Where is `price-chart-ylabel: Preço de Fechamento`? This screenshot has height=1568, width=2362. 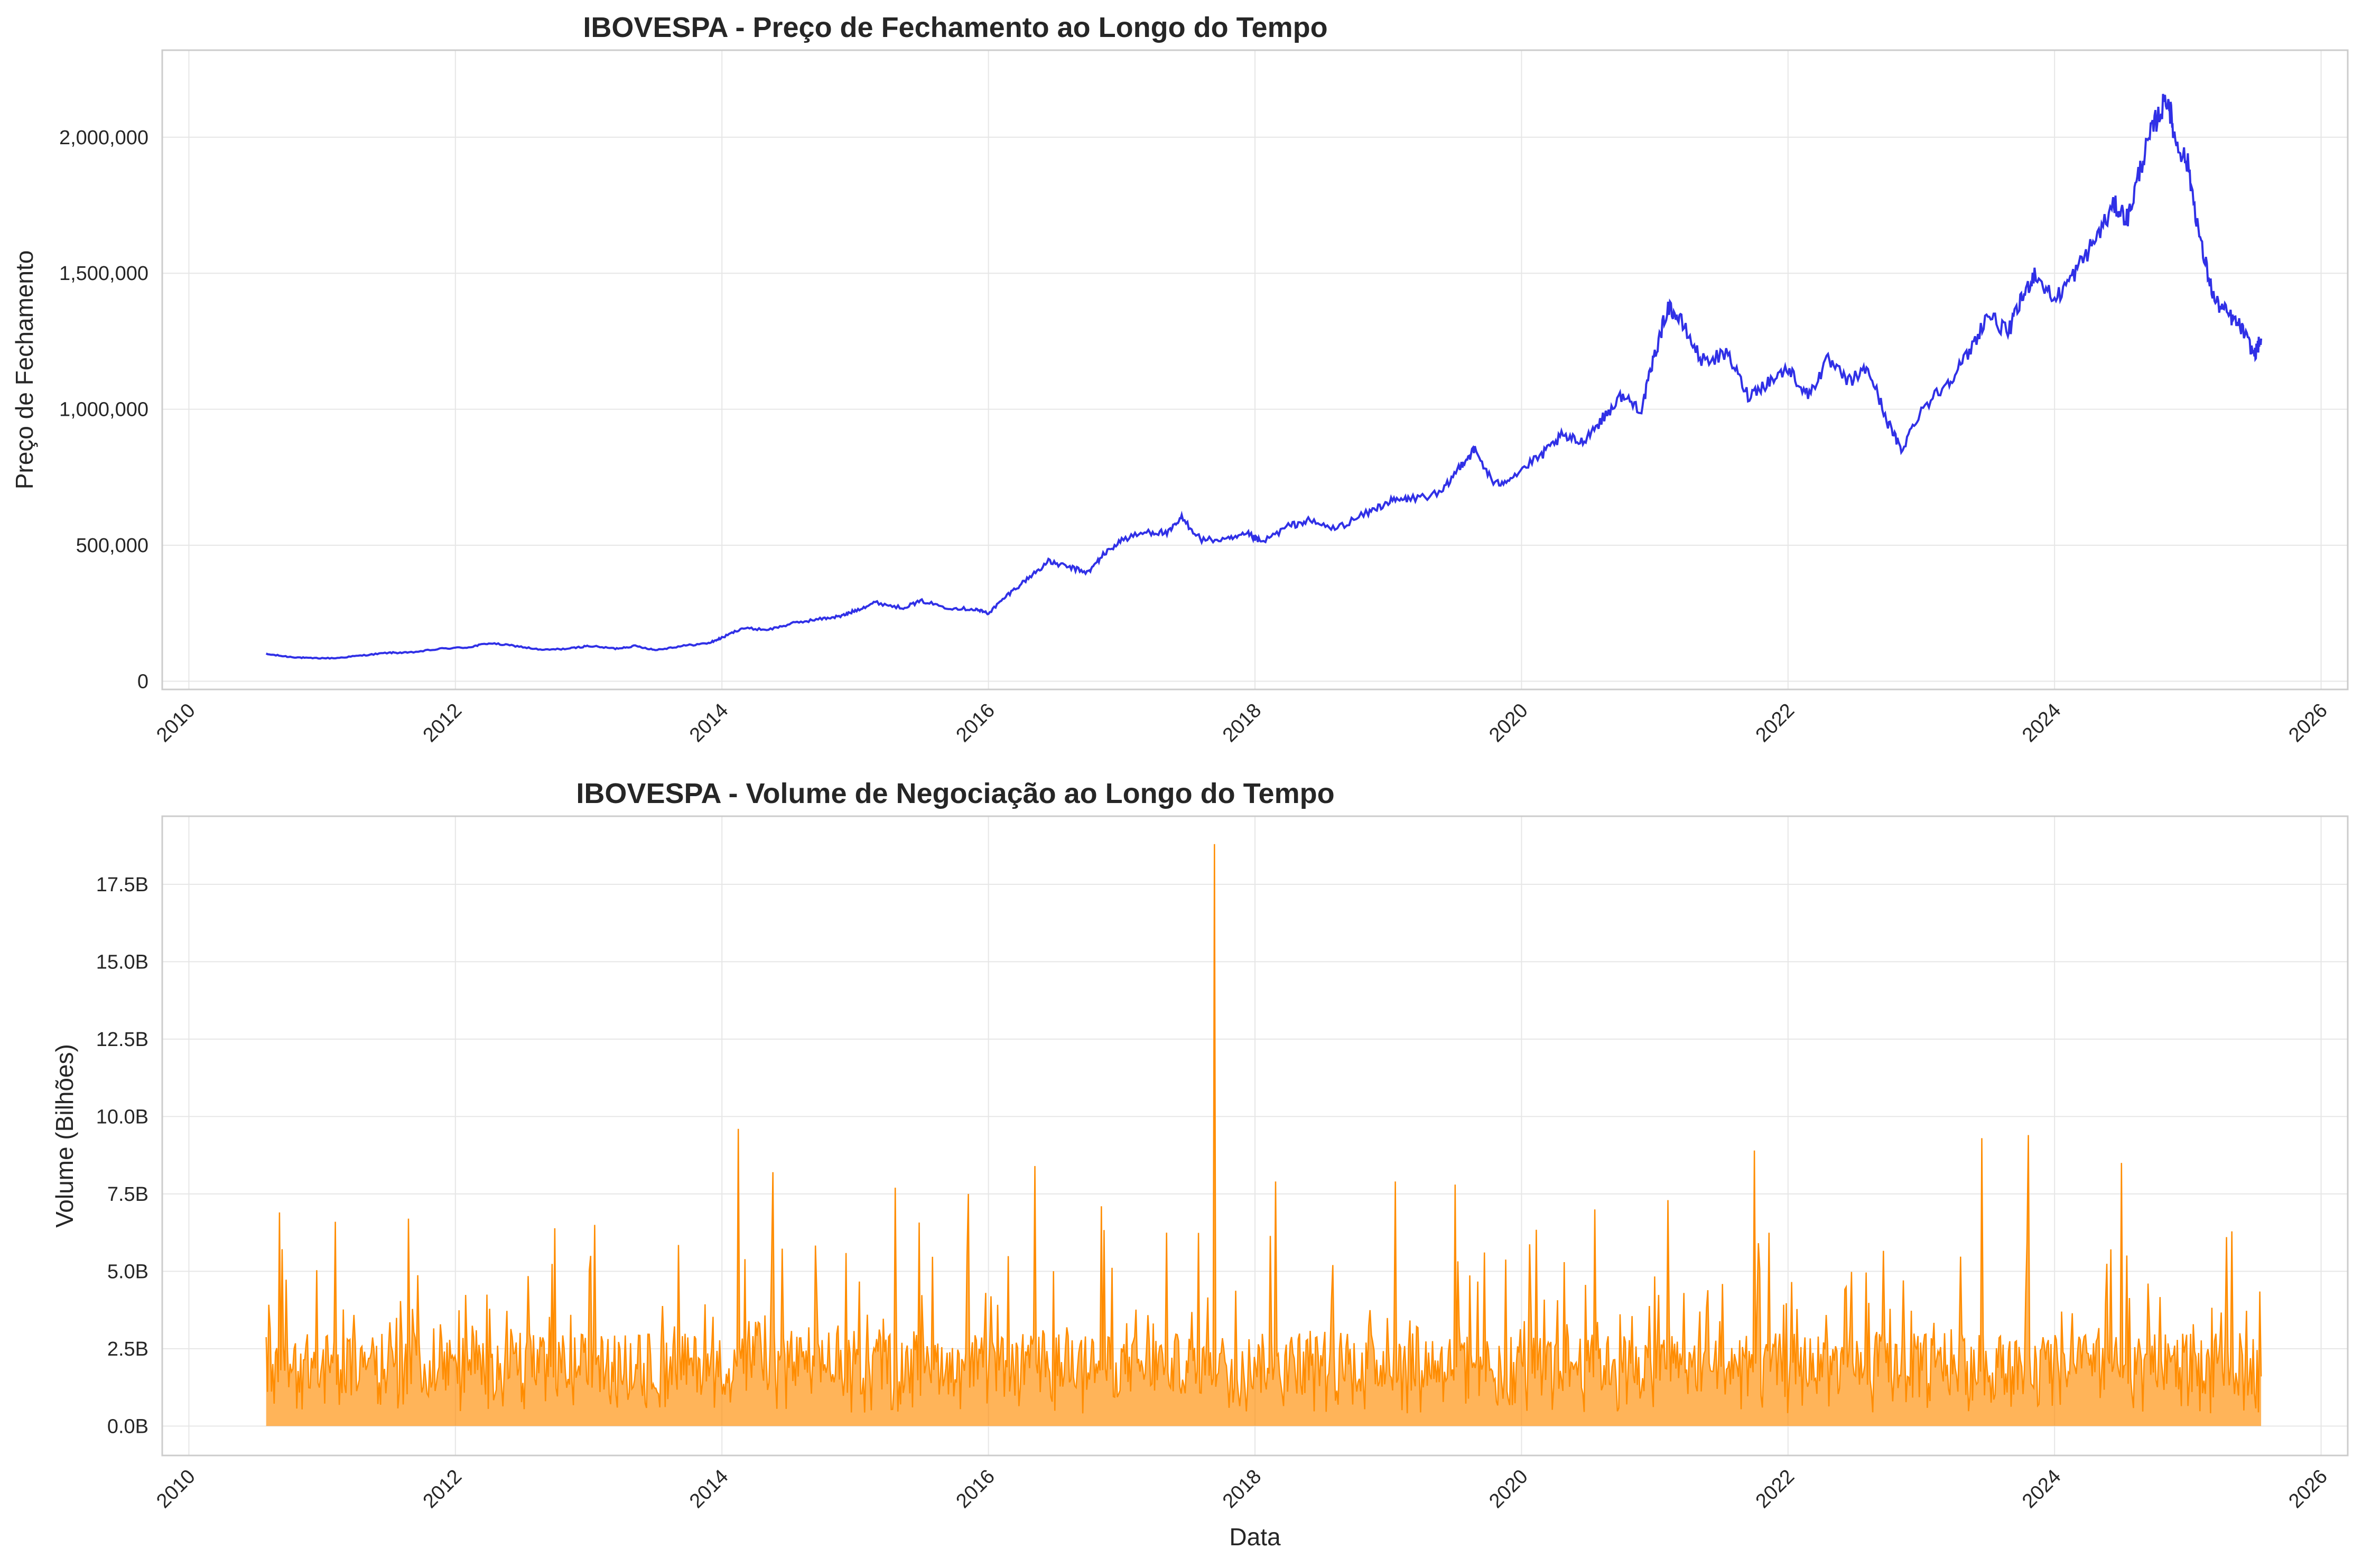 price-chart-ylabel: Preço de Fechamento is located at coordinates (24, 370).